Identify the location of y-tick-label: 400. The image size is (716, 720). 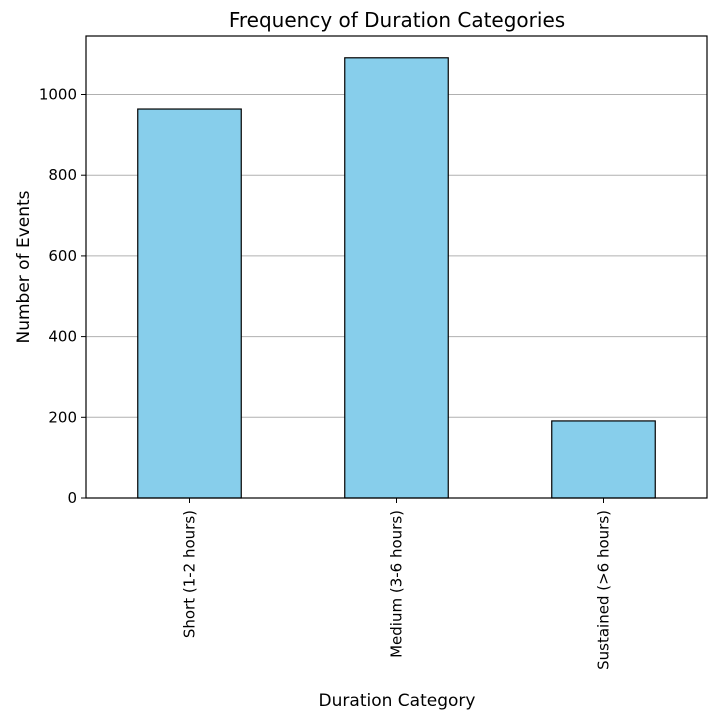
(62, 337).